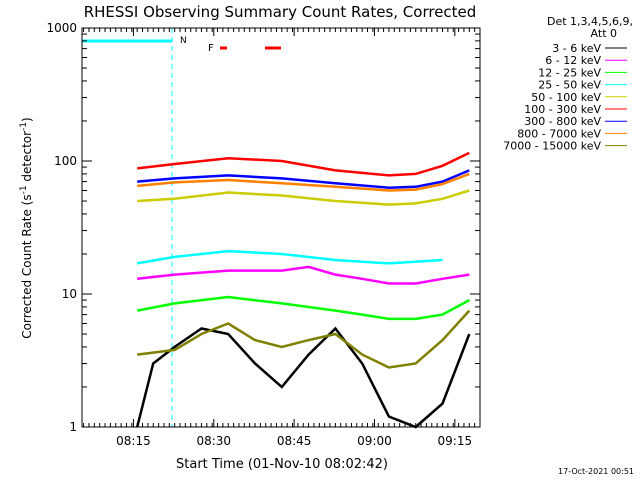 This screenshot has width=640, height=480. I want to click on x-tick-label: 08:30, so click(213, 441).